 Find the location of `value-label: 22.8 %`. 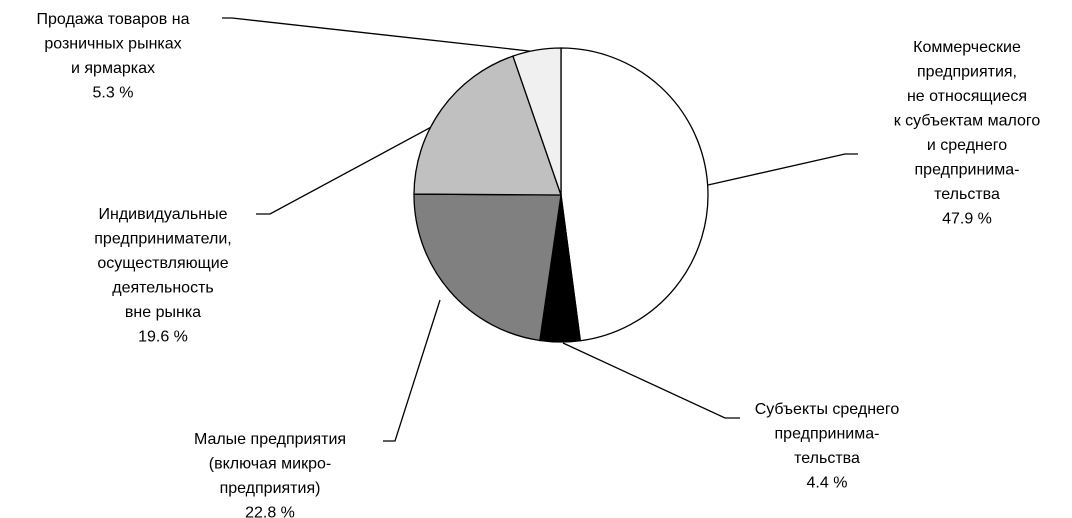

value-label: 22.8 % is located at coordinates (270, 511).